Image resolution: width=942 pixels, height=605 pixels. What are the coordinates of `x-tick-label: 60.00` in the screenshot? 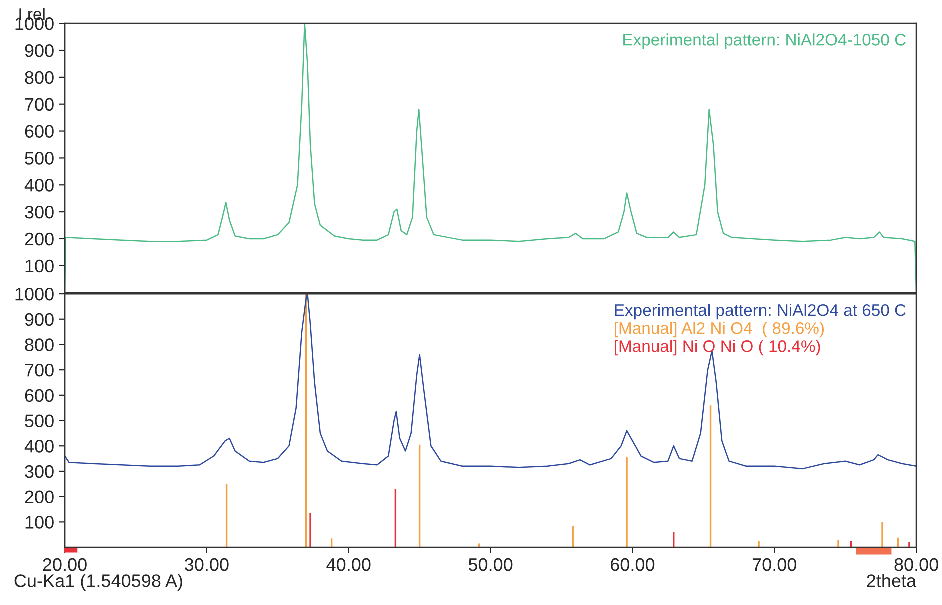 It's located at (633, 565).